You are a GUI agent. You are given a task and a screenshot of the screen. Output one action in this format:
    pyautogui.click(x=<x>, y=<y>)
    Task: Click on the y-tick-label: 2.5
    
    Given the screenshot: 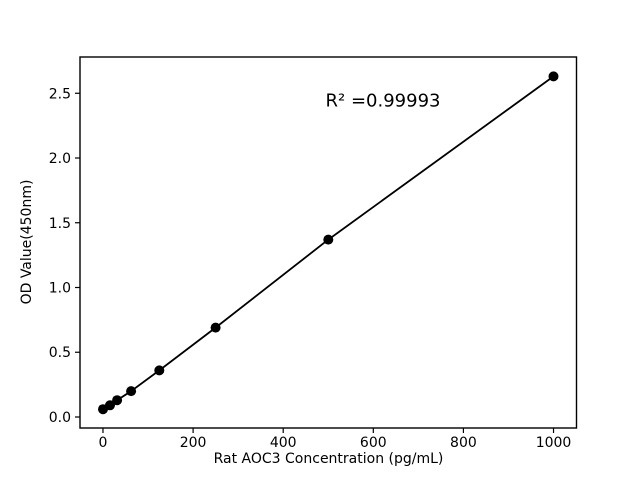 What is the action you would take?
    pyautogui.click(x=60, y=94)
    